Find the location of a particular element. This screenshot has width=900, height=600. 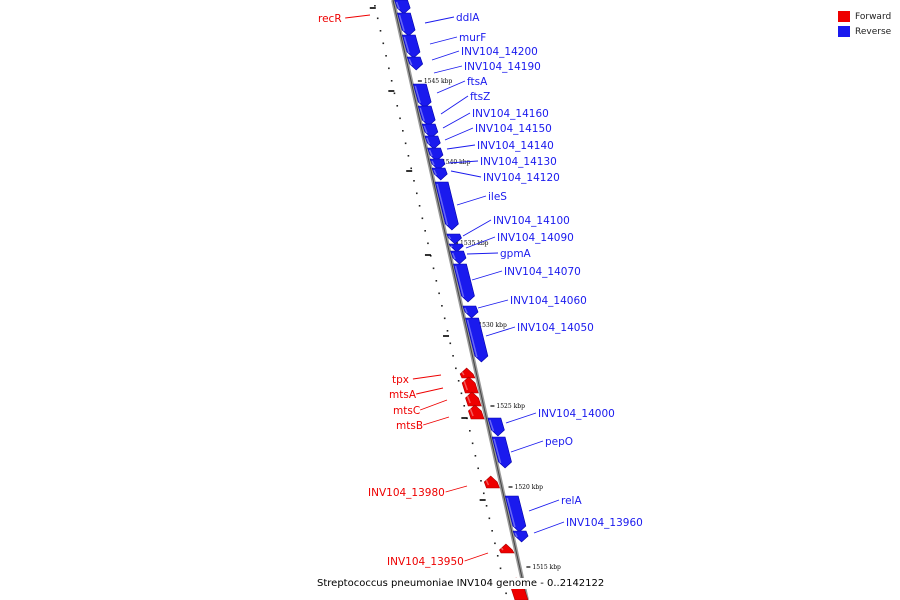

gene-label-inv104-14090: INV104_14090 is located at coordinates (535, 238).